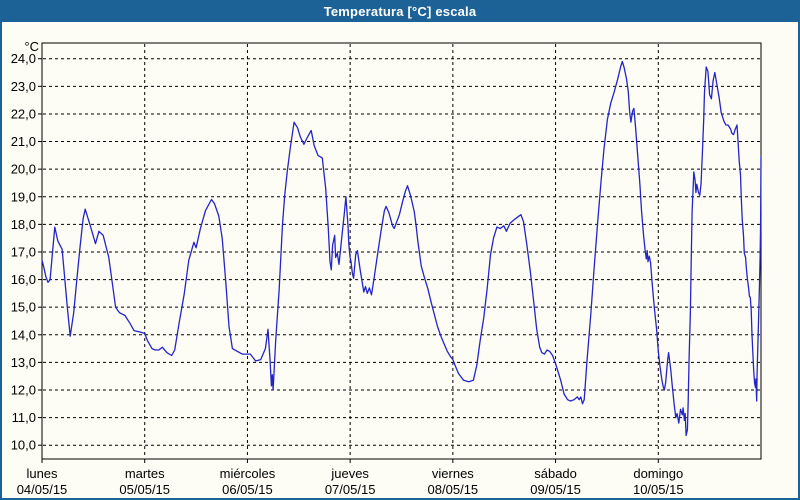  I want to click on y-tick-label: 24,0, so click(23, 58).